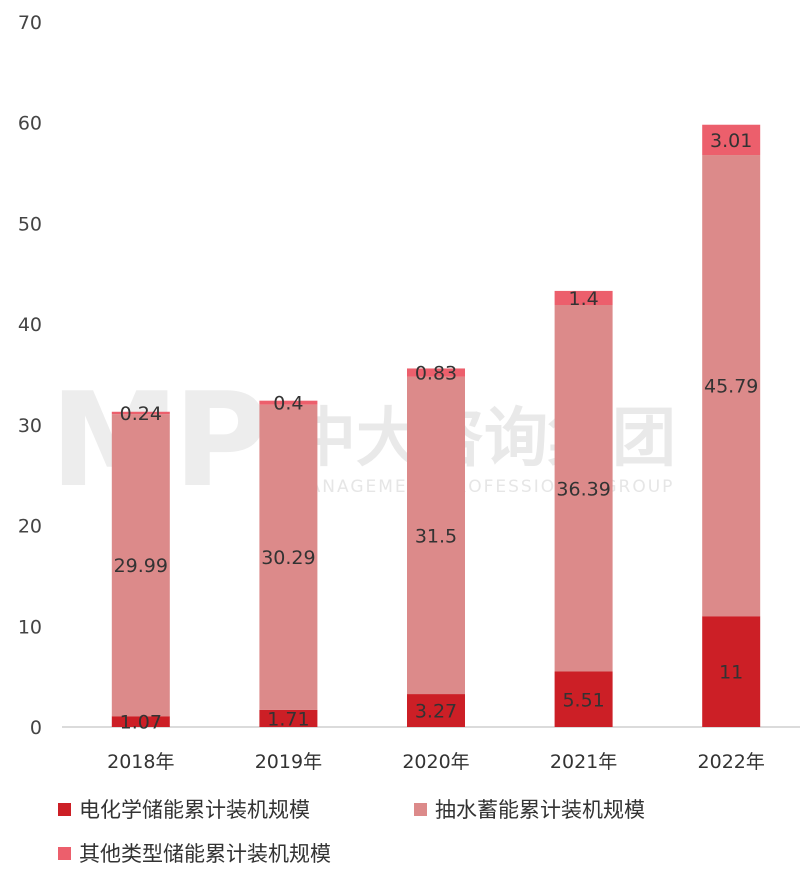 The image size is (811, 876). I want to click on data-label-electrochemical: 1.07, so click(141, 723).